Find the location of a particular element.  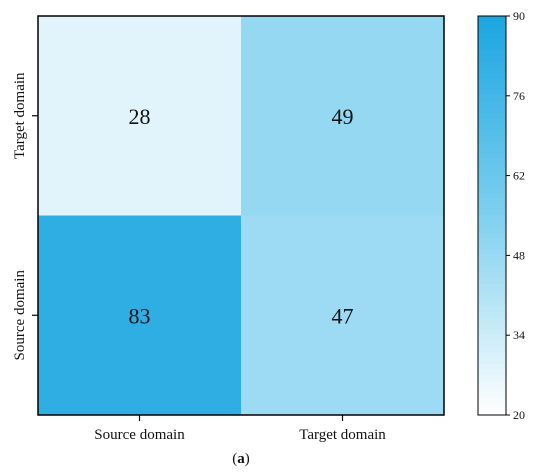

cell-value-label: 83 is located at coordinates (140, 315).